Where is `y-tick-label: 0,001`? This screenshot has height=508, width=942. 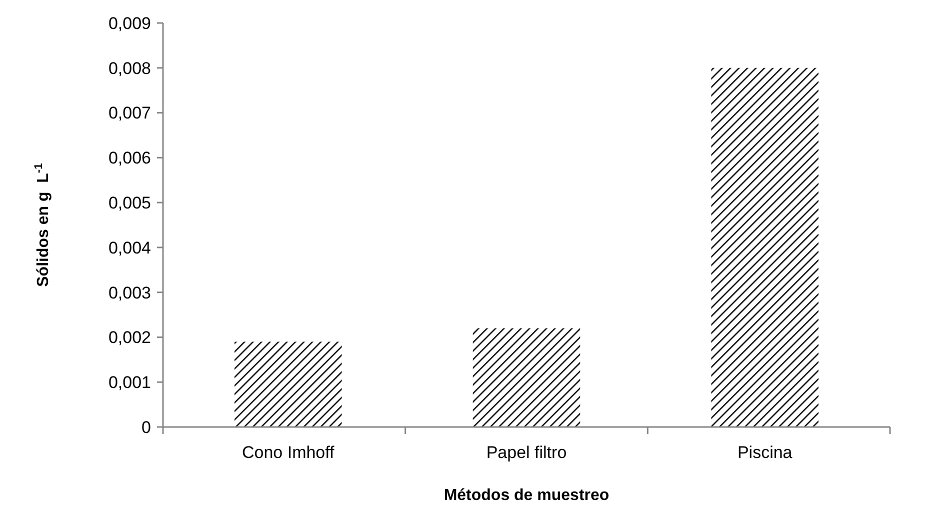
y-tick-label: 0,001 is located at coordinates (129, 382).